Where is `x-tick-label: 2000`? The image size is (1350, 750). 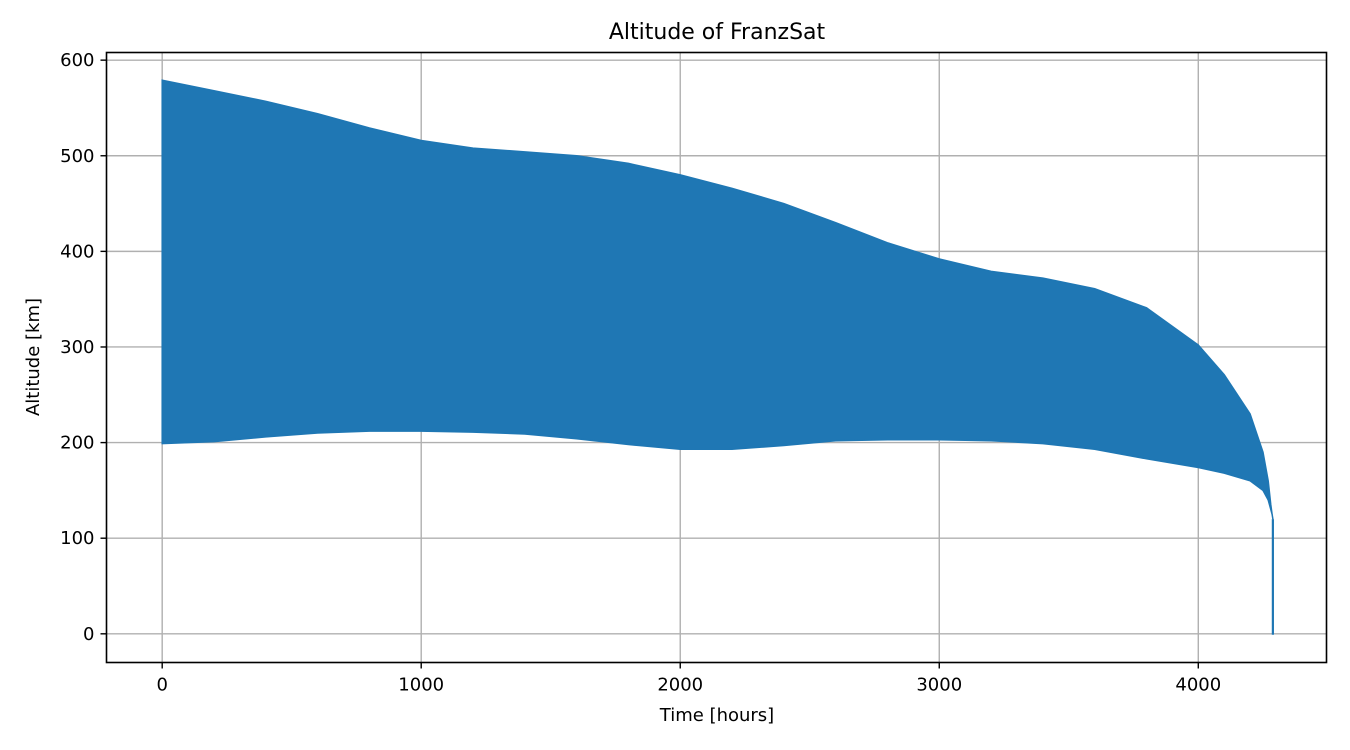 x-tick-label: 2000 is located at coordinates (680, 685).